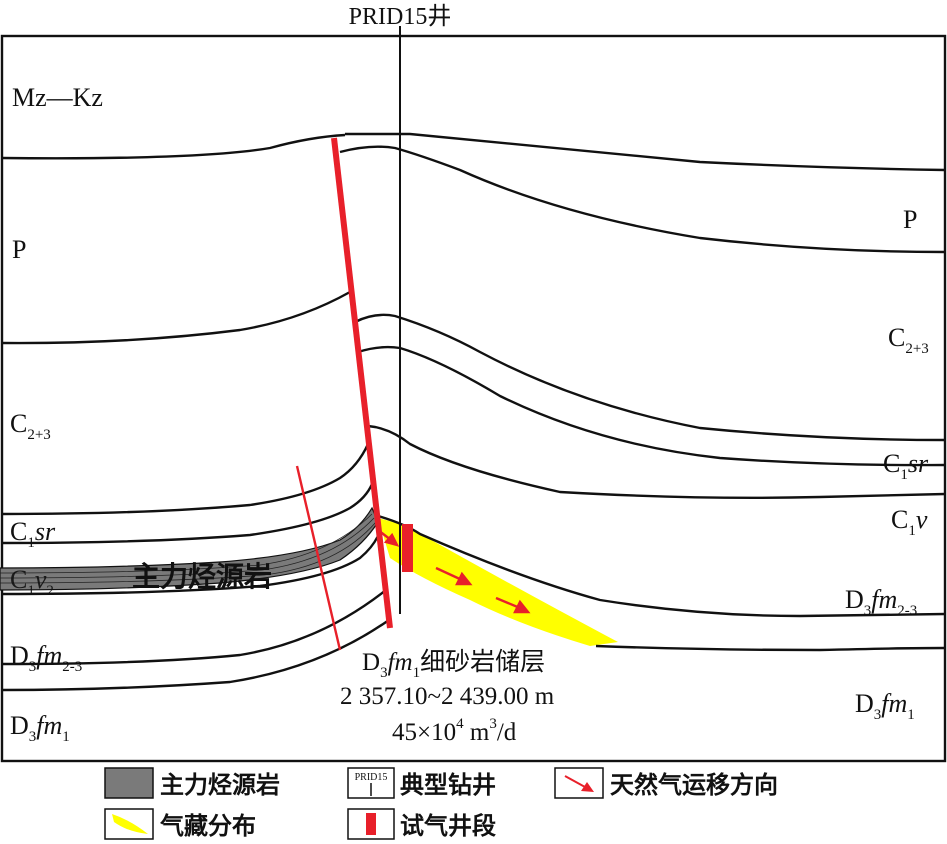 This screenshot has width=947, height=844. I want to click on caption-line1: D3fm1细砂岩储层, so click(453, 664).